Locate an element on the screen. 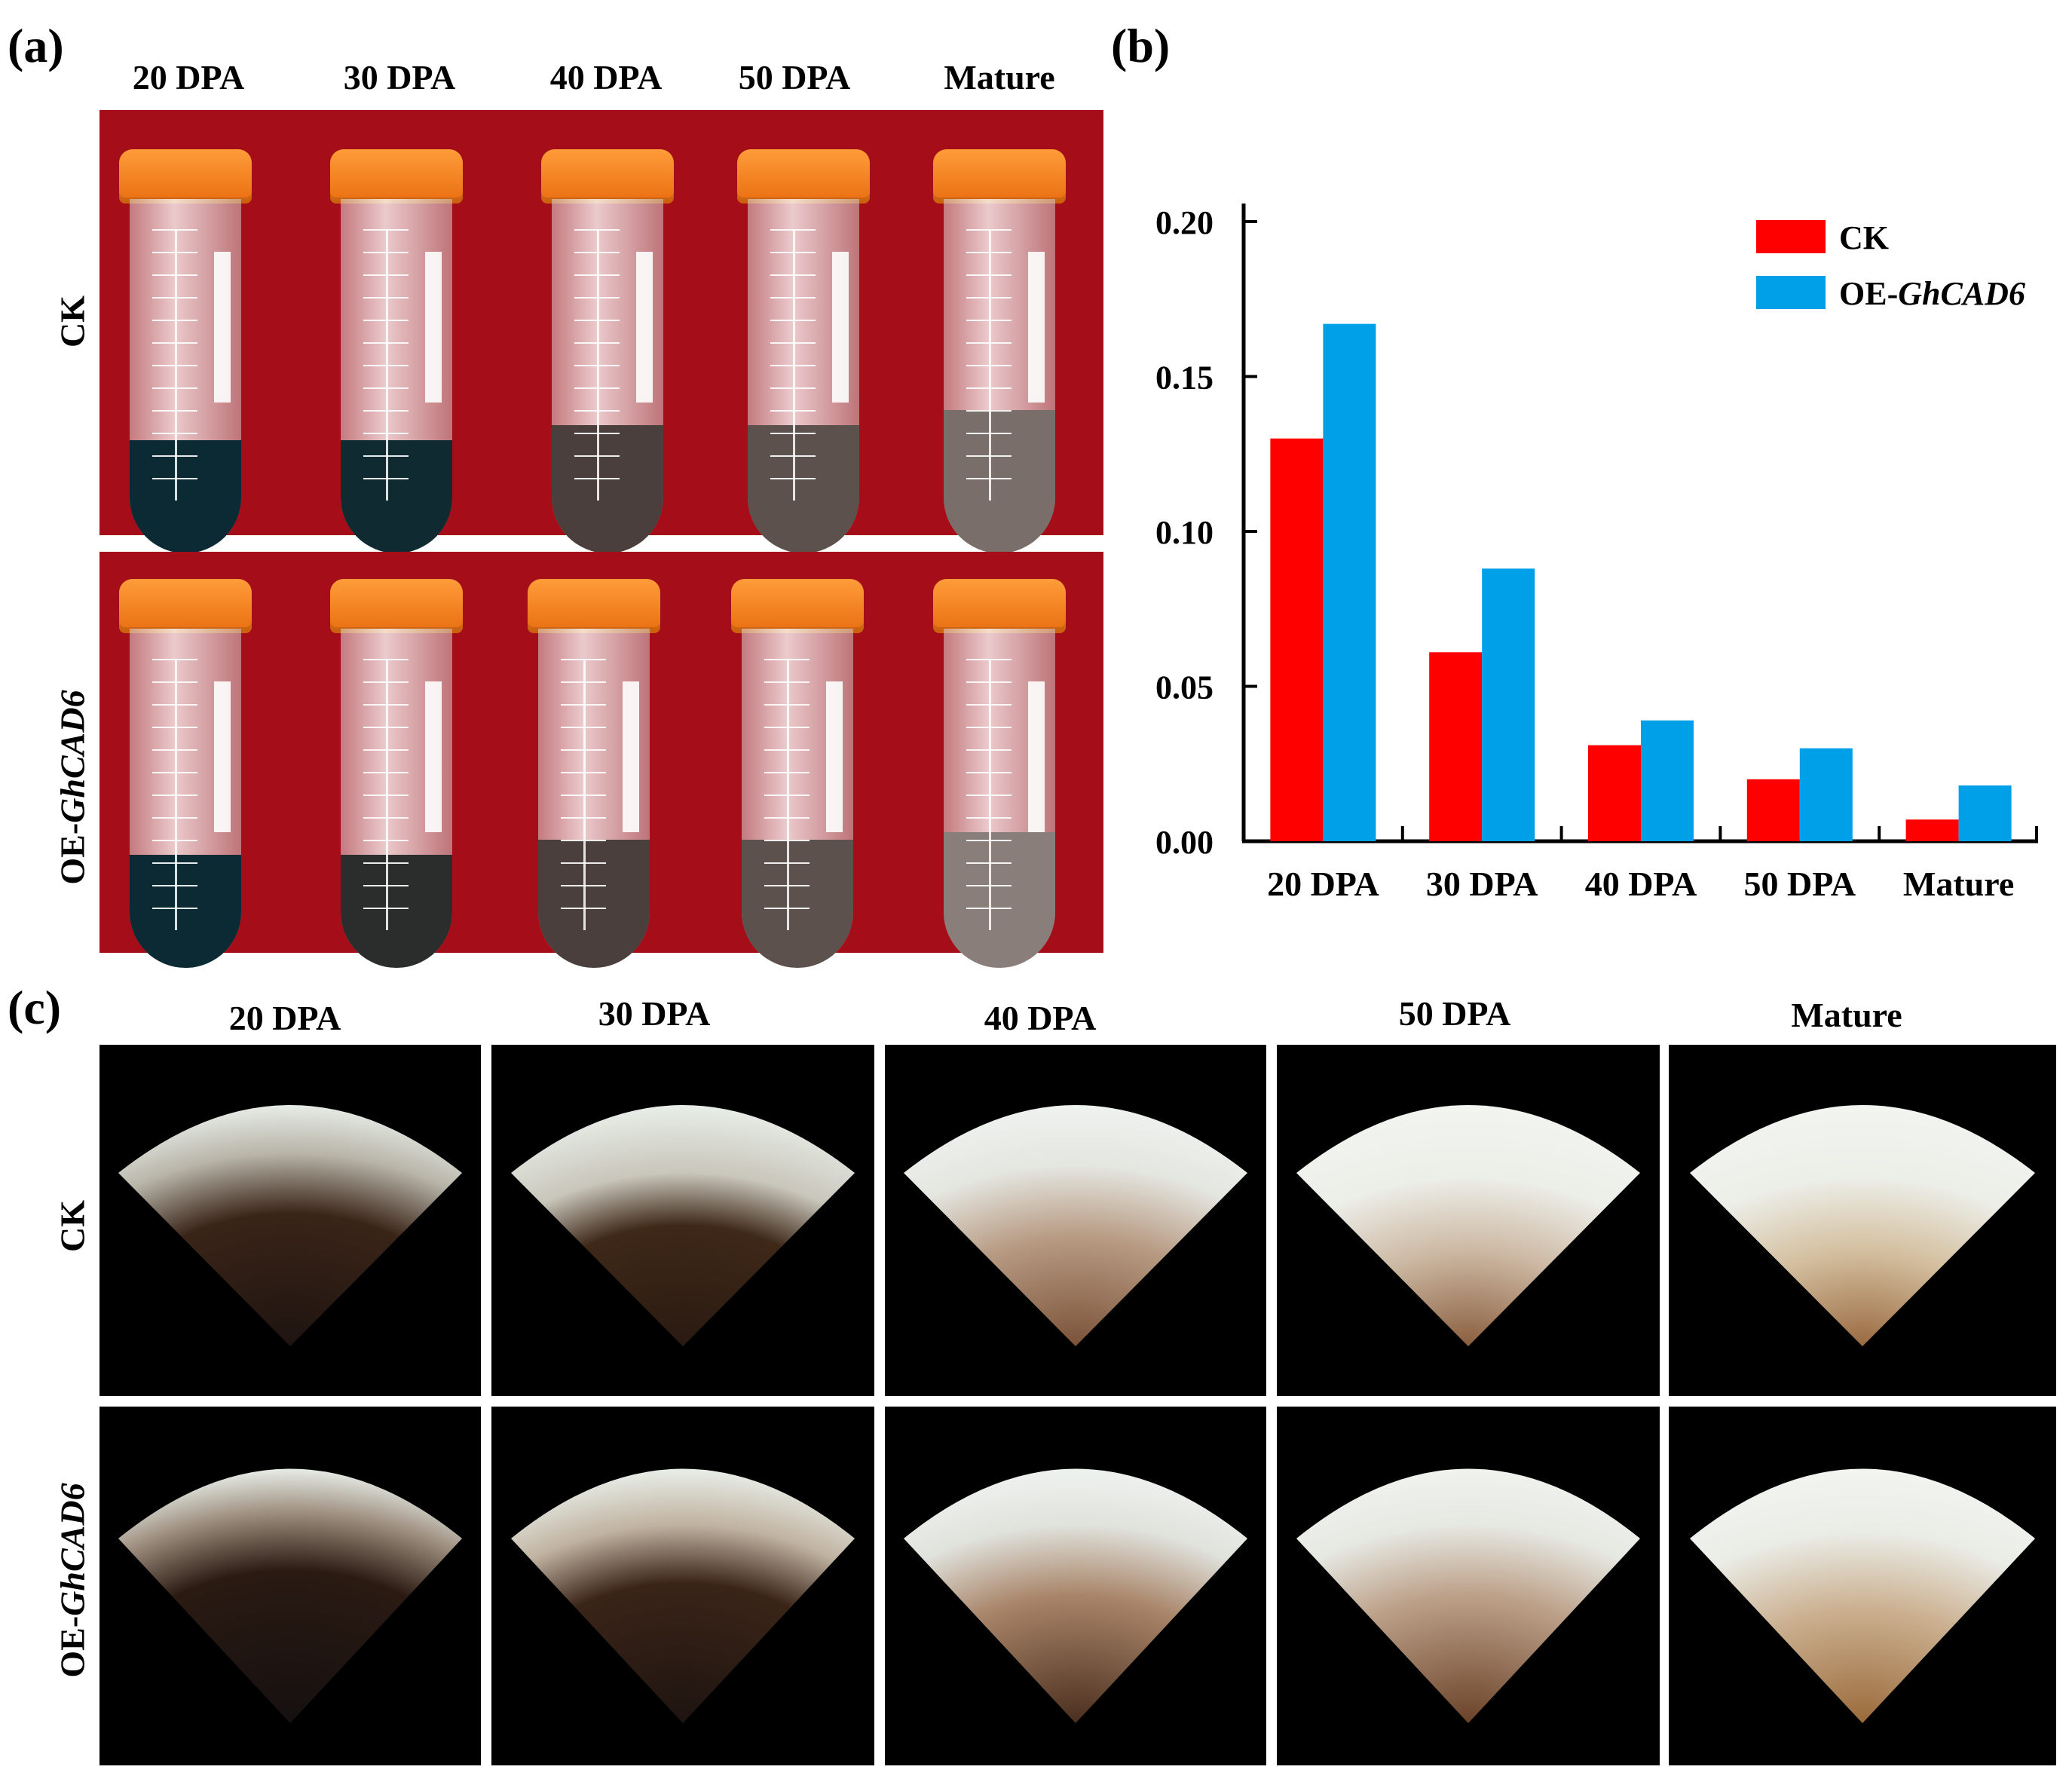 Image resolution: width=2072 pixels, height=1788 pixels. panel-a-label: (a) is located at coordinates (36, 45).